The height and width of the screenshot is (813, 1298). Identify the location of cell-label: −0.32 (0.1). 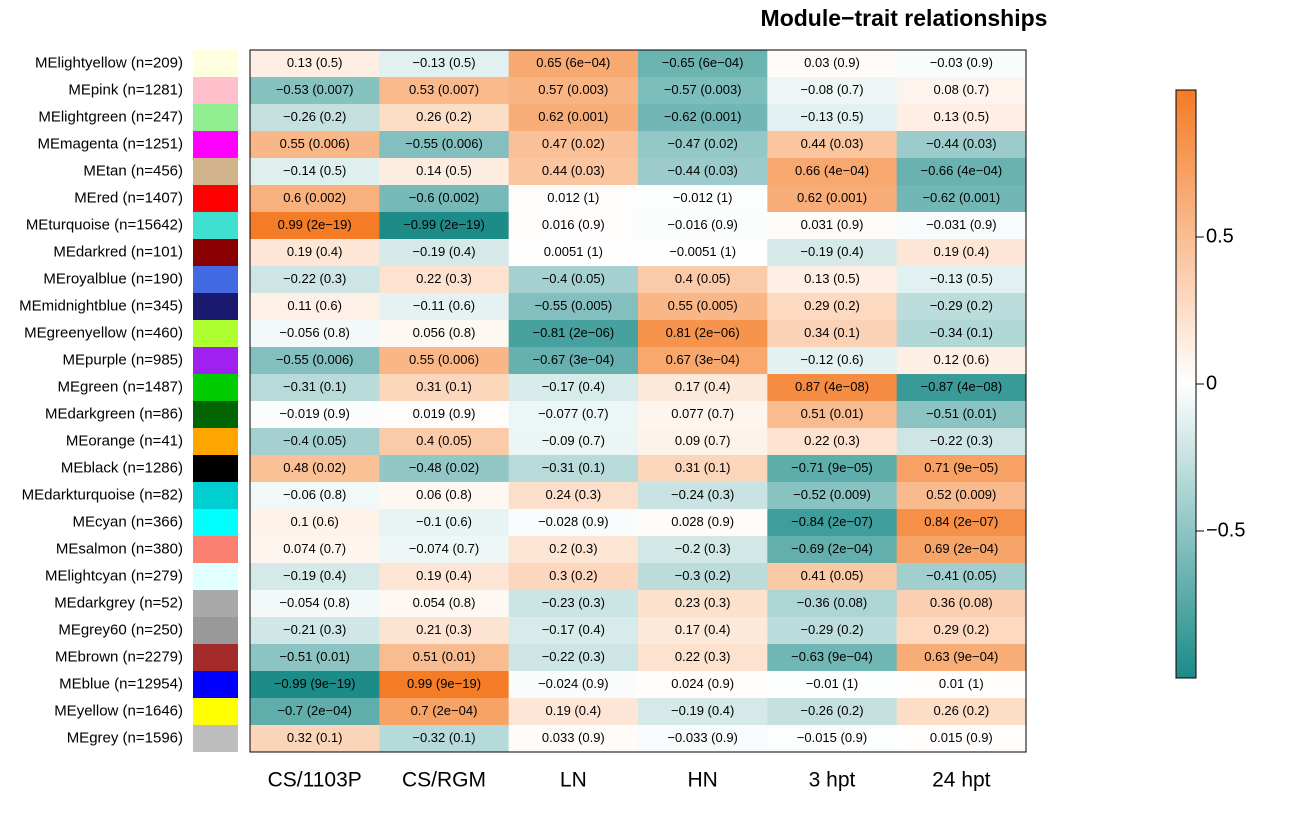
(443, 737).